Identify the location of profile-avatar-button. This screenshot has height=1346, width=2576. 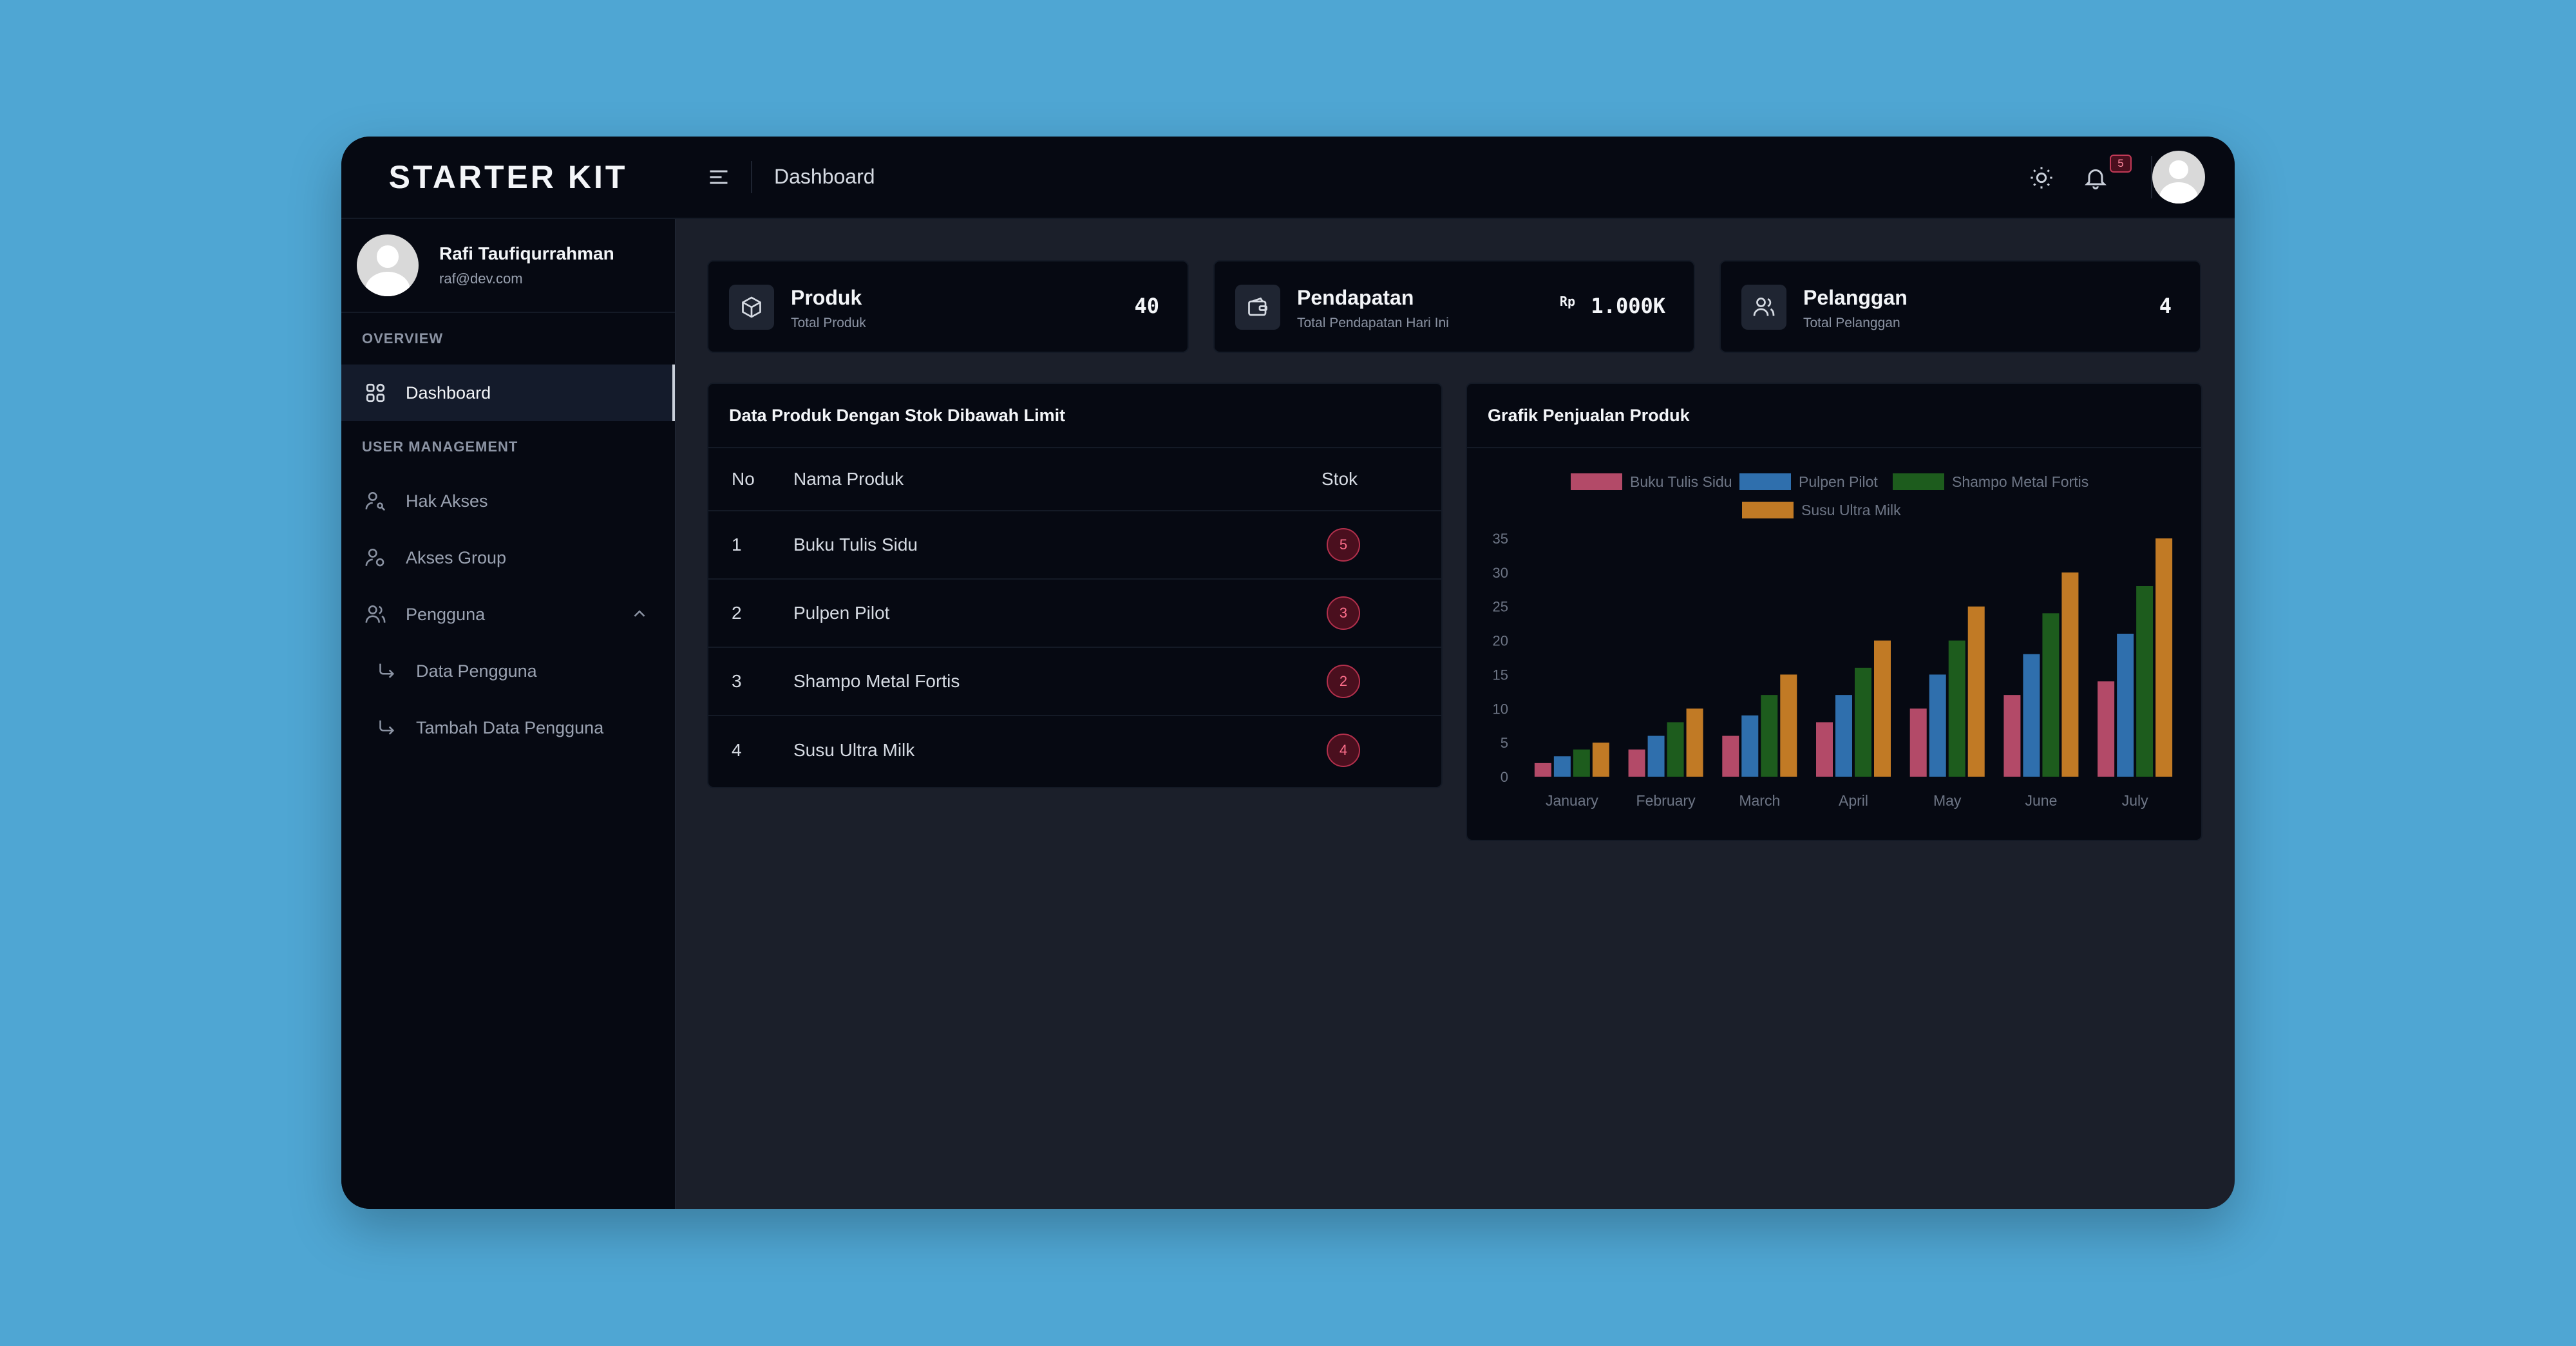
(2178, 177).